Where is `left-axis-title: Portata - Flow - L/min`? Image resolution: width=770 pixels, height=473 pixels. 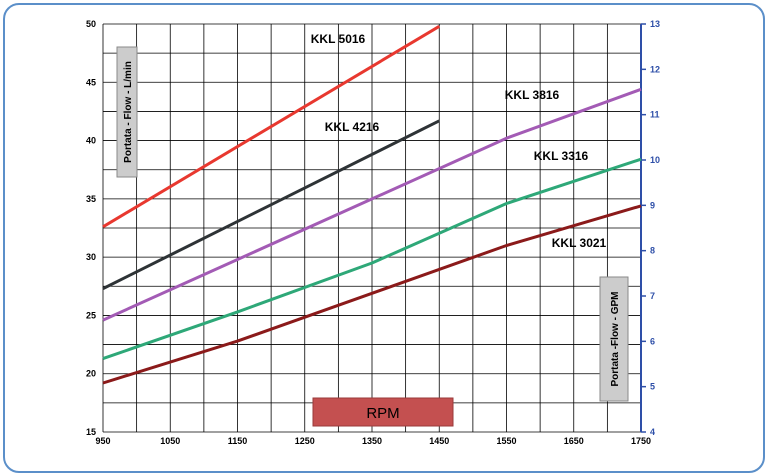
left-axis-title: Portata - Flow - L/min is located at coordinates (128, 112).